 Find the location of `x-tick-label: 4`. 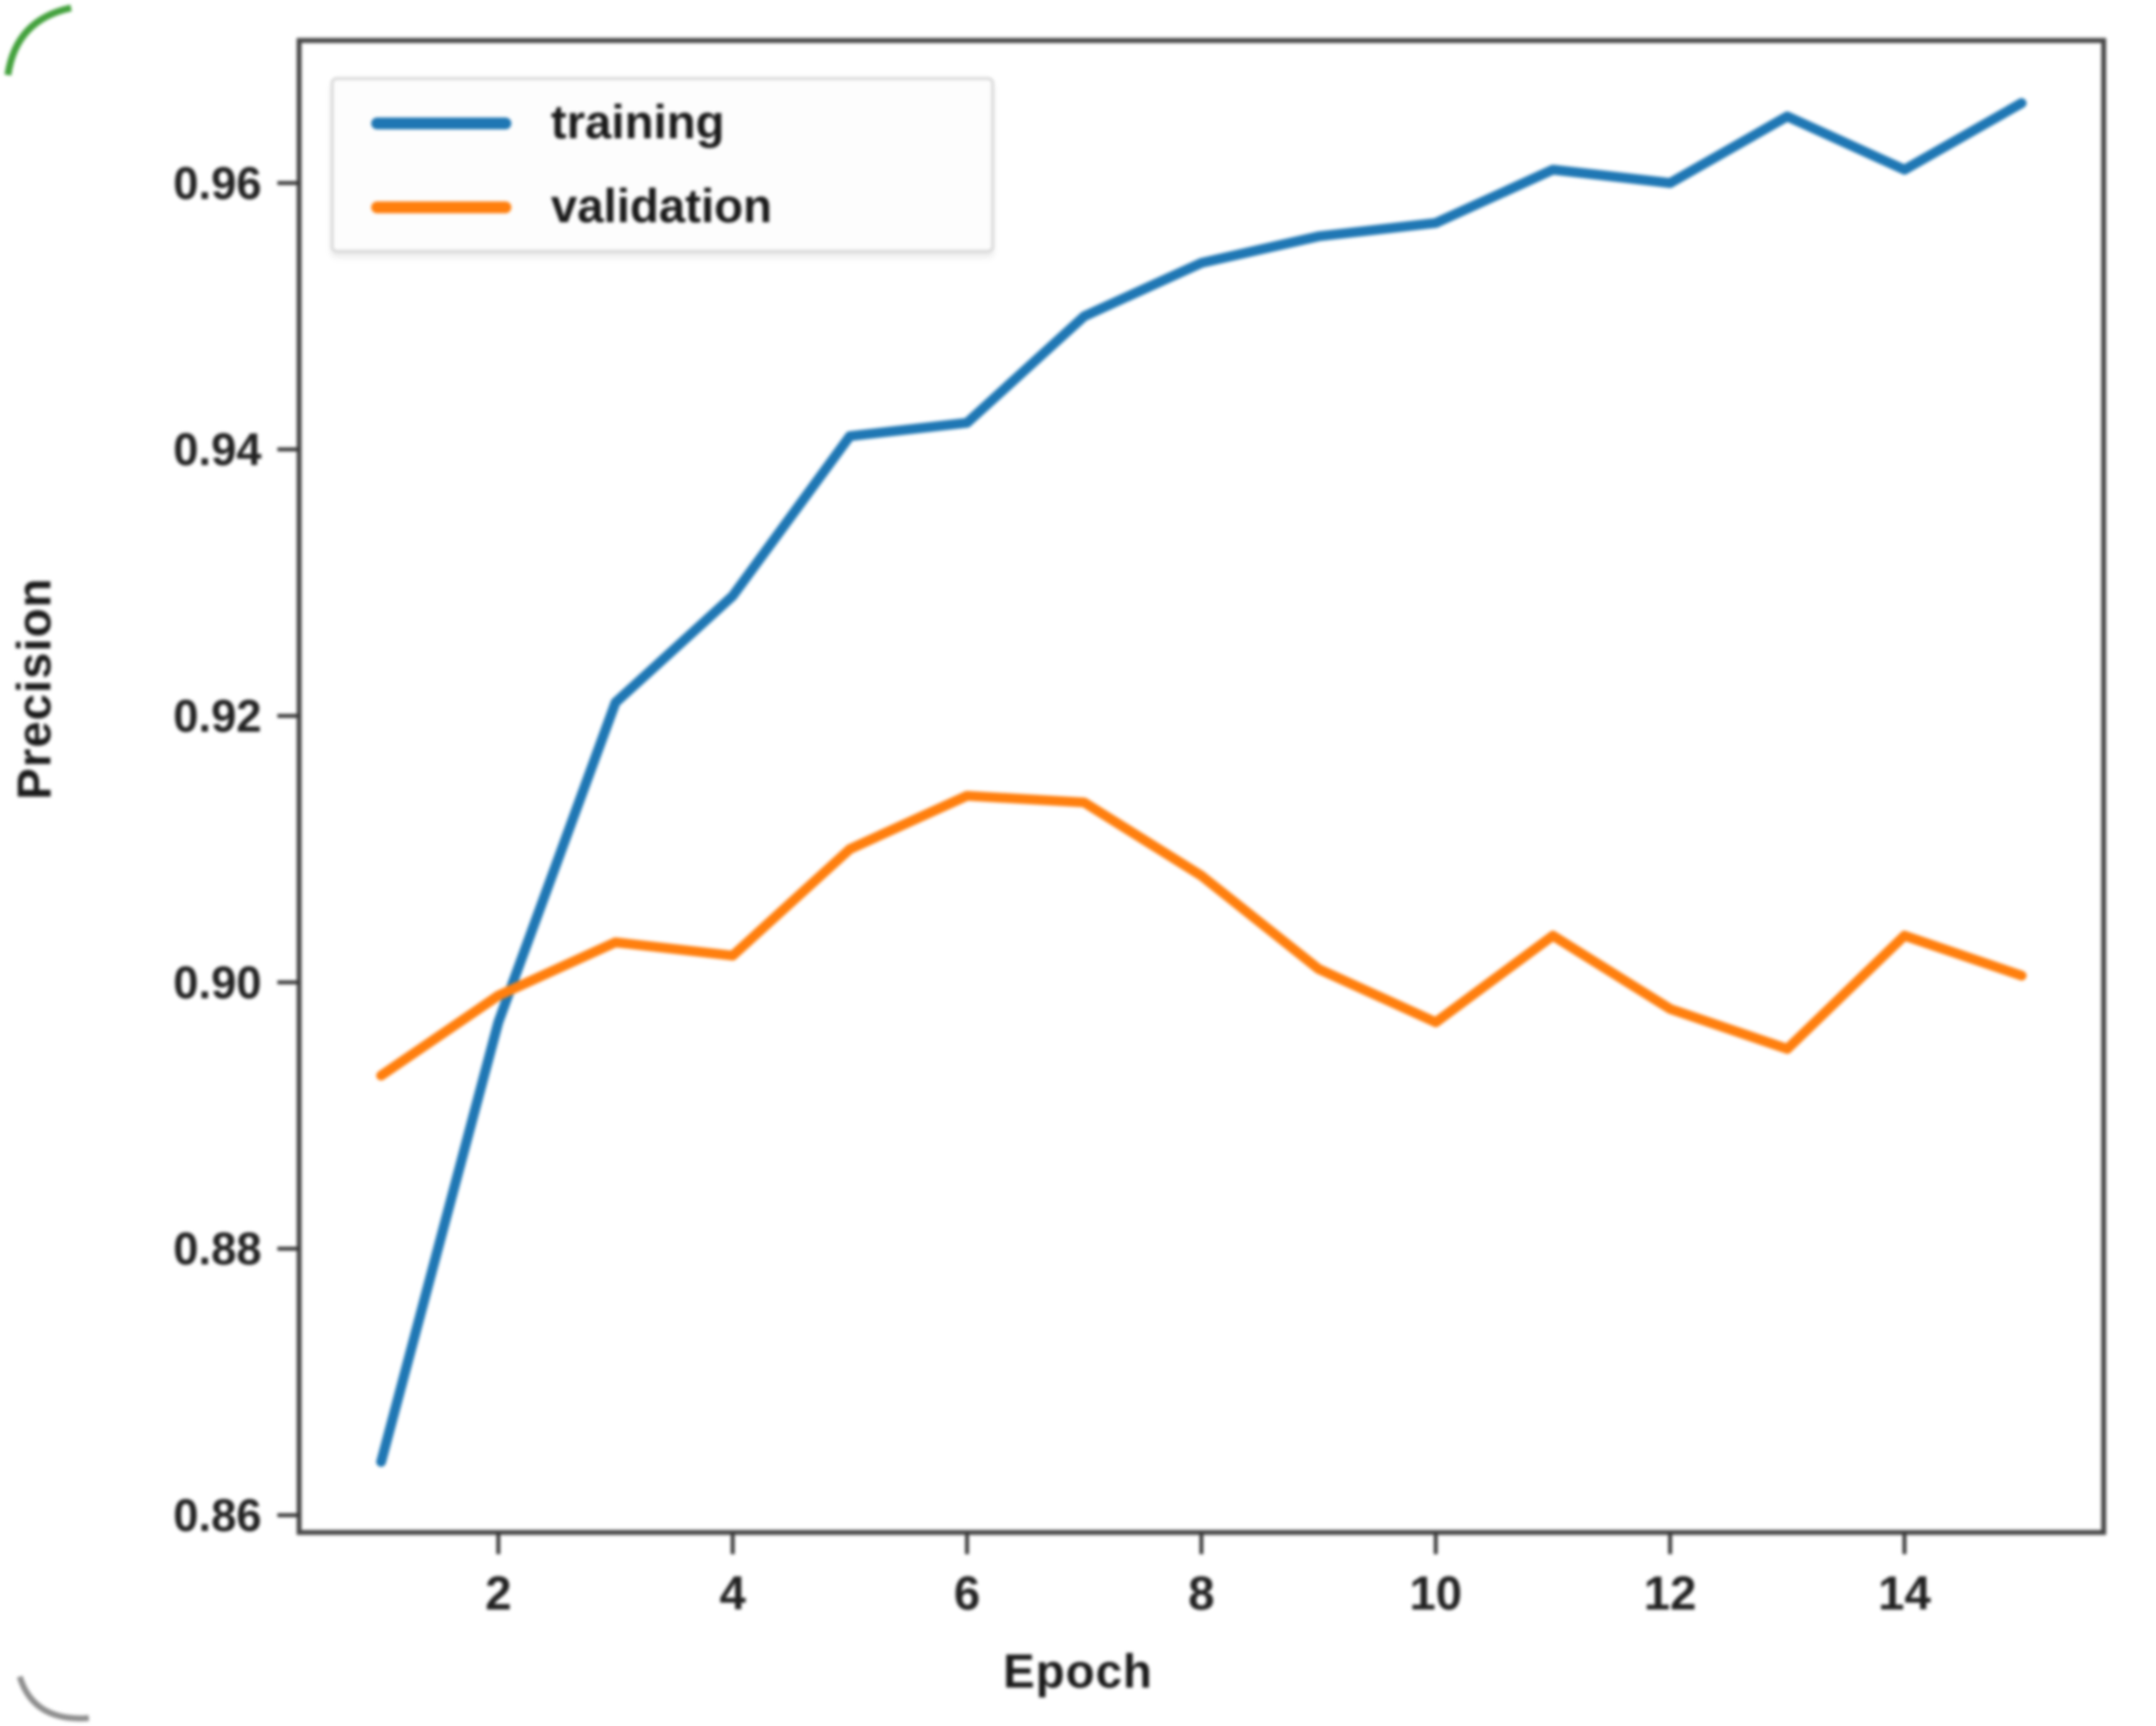

x-tick-label: 4 is located at coordinates (733, 1594).